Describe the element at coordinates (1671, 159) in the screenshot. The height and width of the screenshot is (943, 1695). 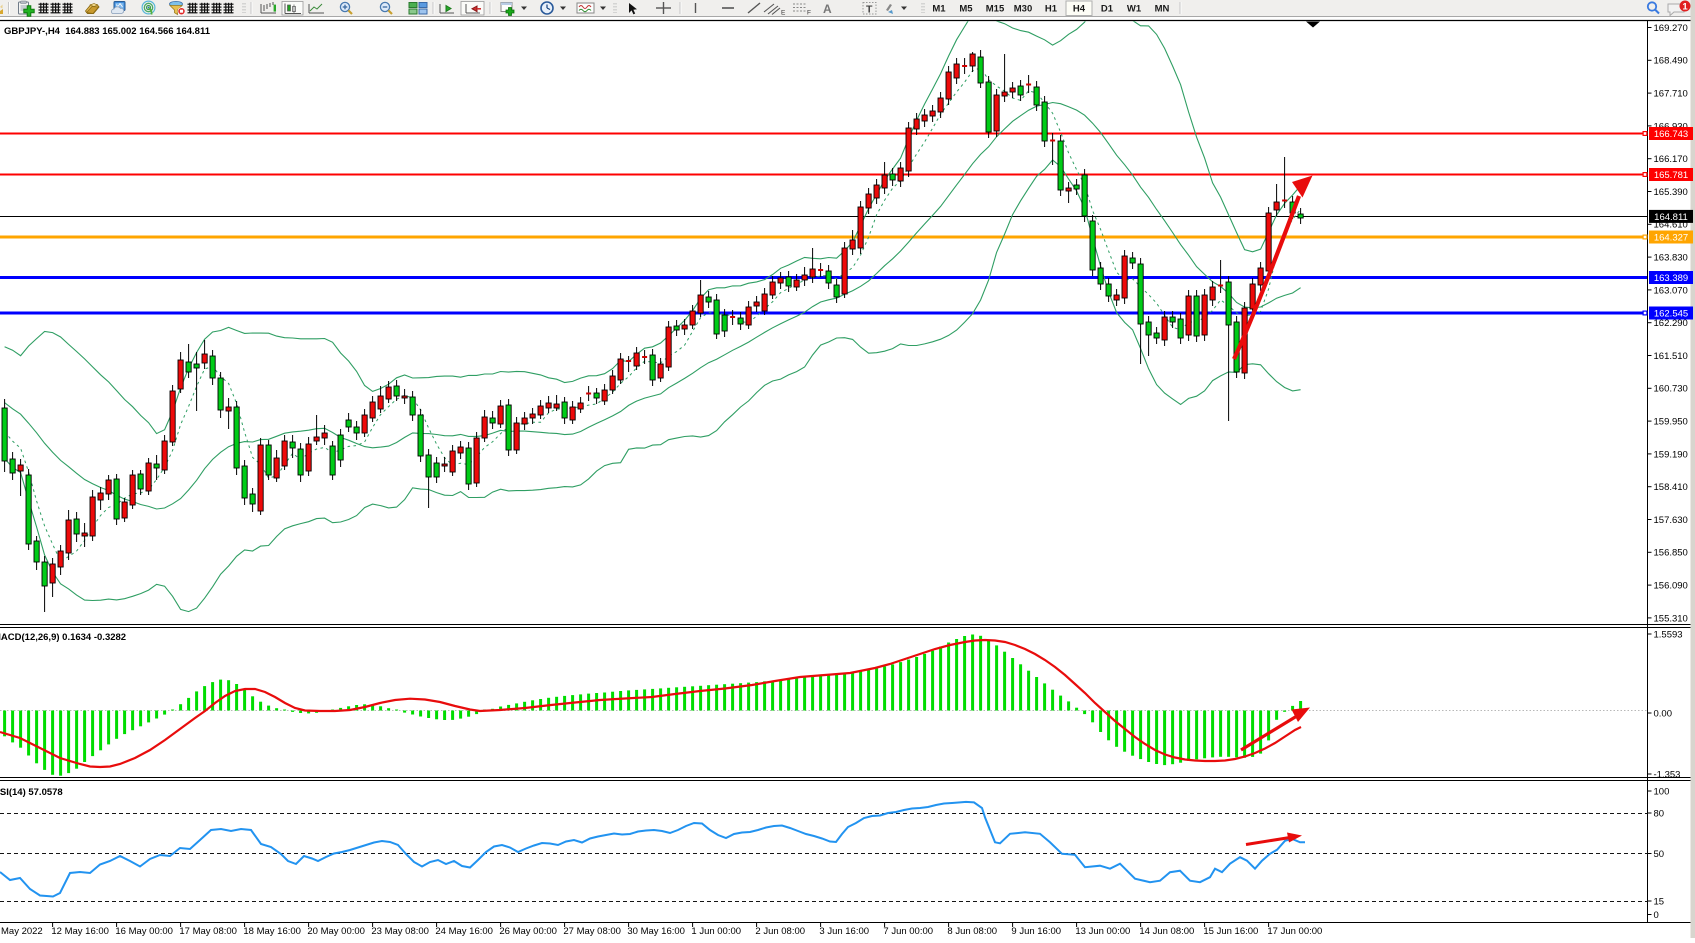
I see `svg-text: 166.170` at that location.